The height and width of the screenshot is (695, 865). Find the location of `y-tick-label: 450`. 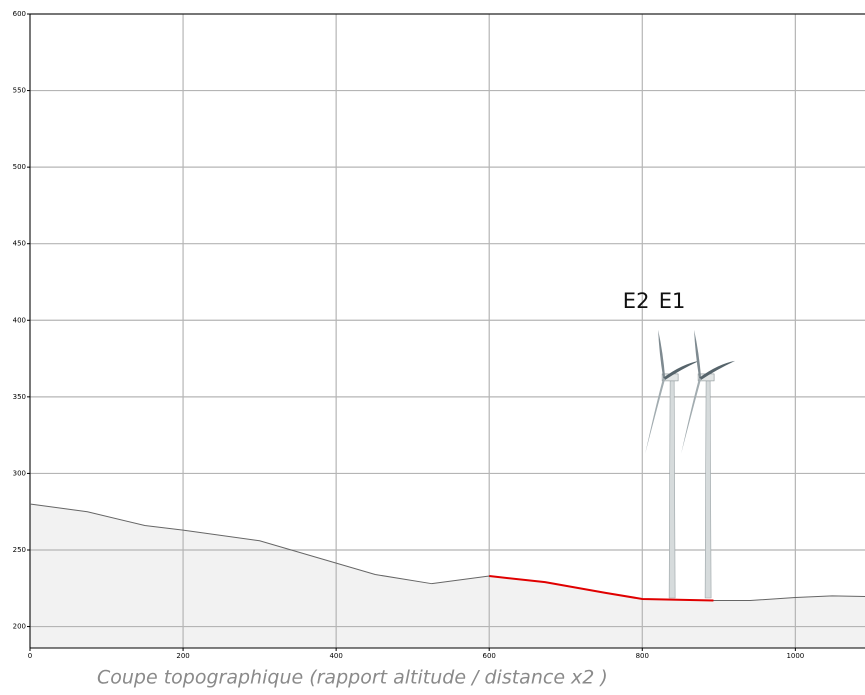

y-tick-label: 450 is located at coordinates (19, 244).